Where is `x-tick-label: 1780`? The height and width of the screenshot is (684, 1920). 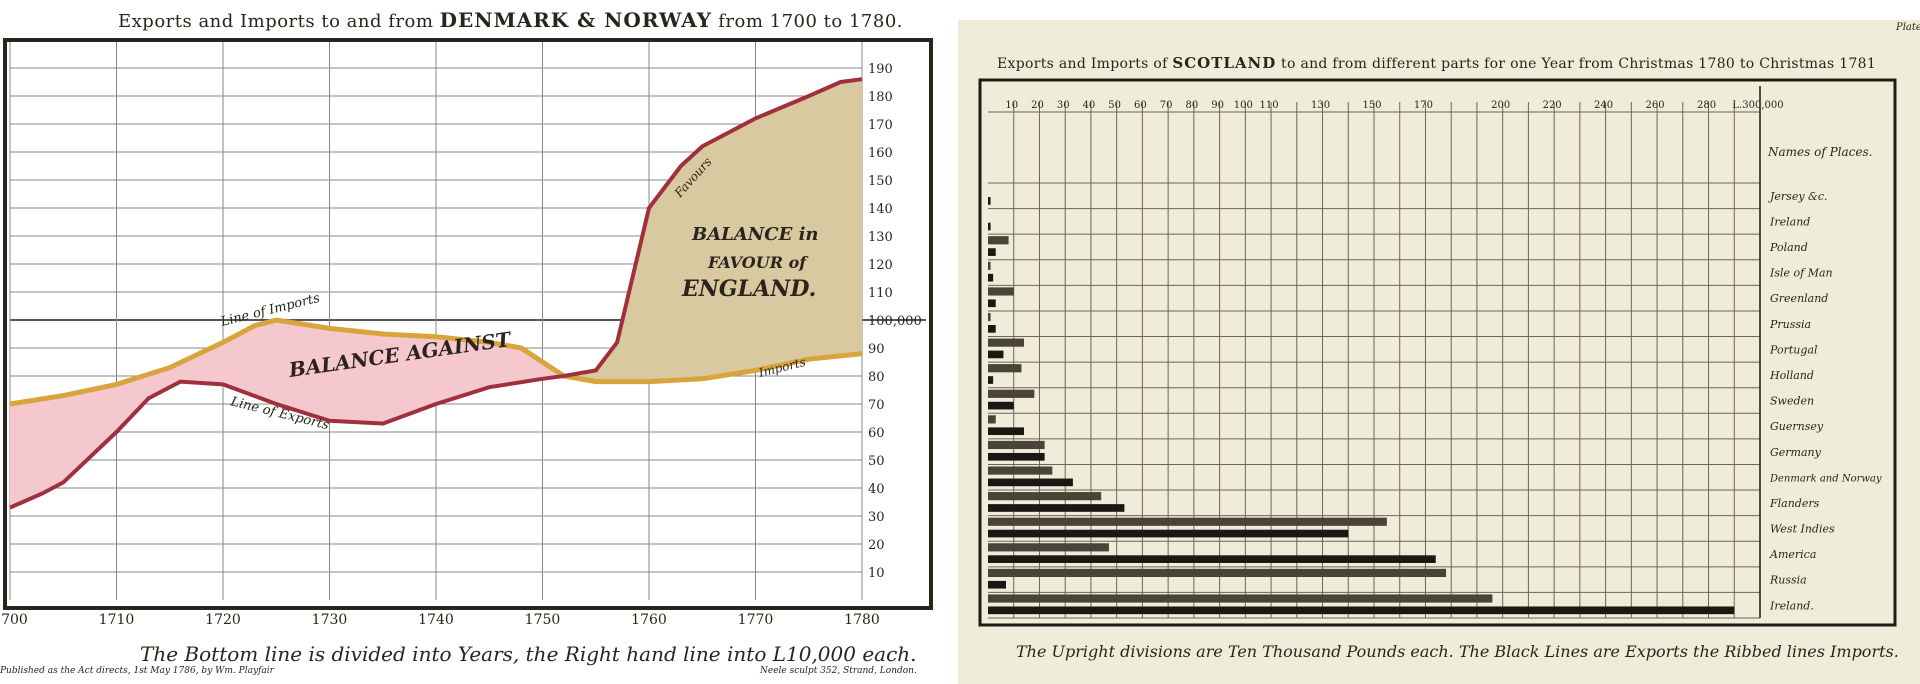
x-tick-label: 1780 is located at coordinates (862, 620).